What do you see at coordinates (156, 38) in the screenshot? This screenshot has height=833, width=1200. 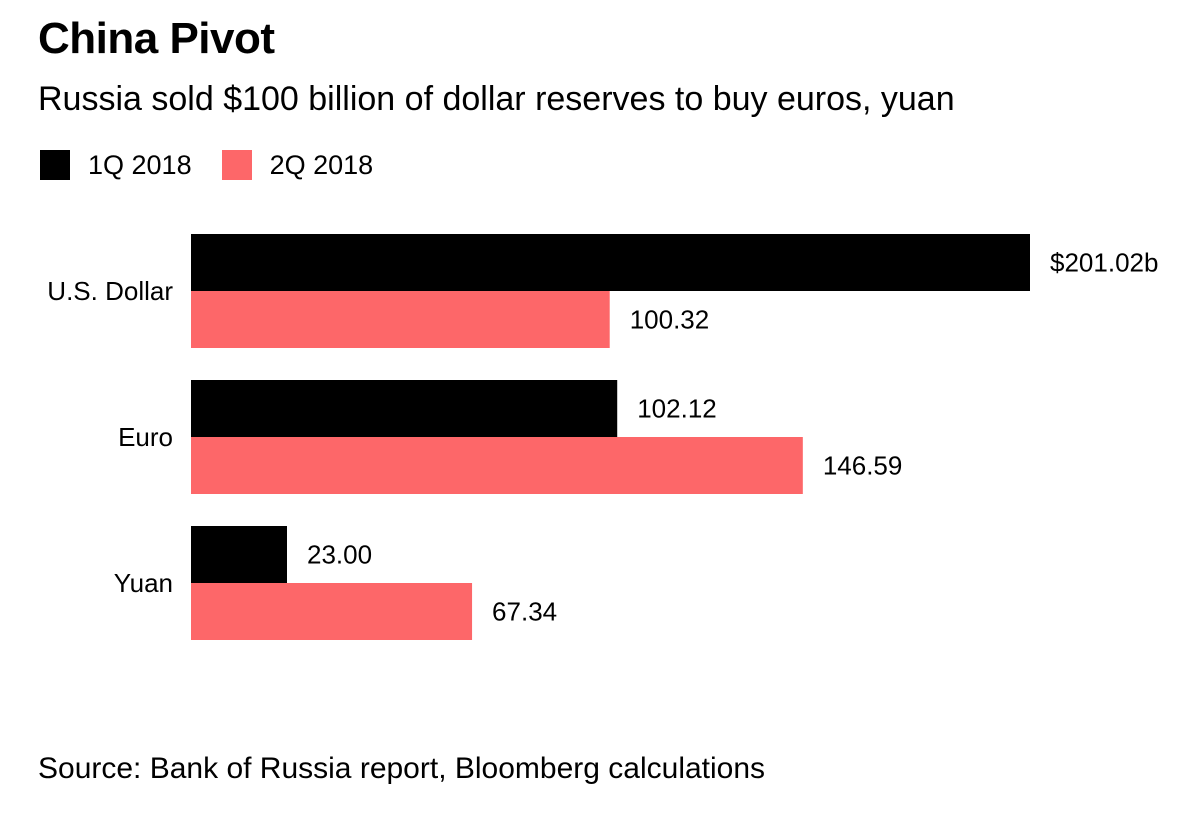 I see `chart-title: China Pivot` at bounding box center [156, 38].